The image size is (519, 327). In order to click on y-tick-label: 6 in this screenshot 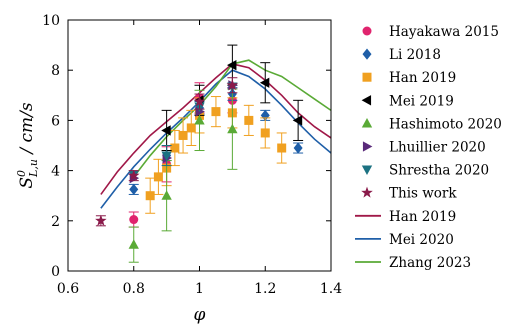, I will do `click(55, 121)`.